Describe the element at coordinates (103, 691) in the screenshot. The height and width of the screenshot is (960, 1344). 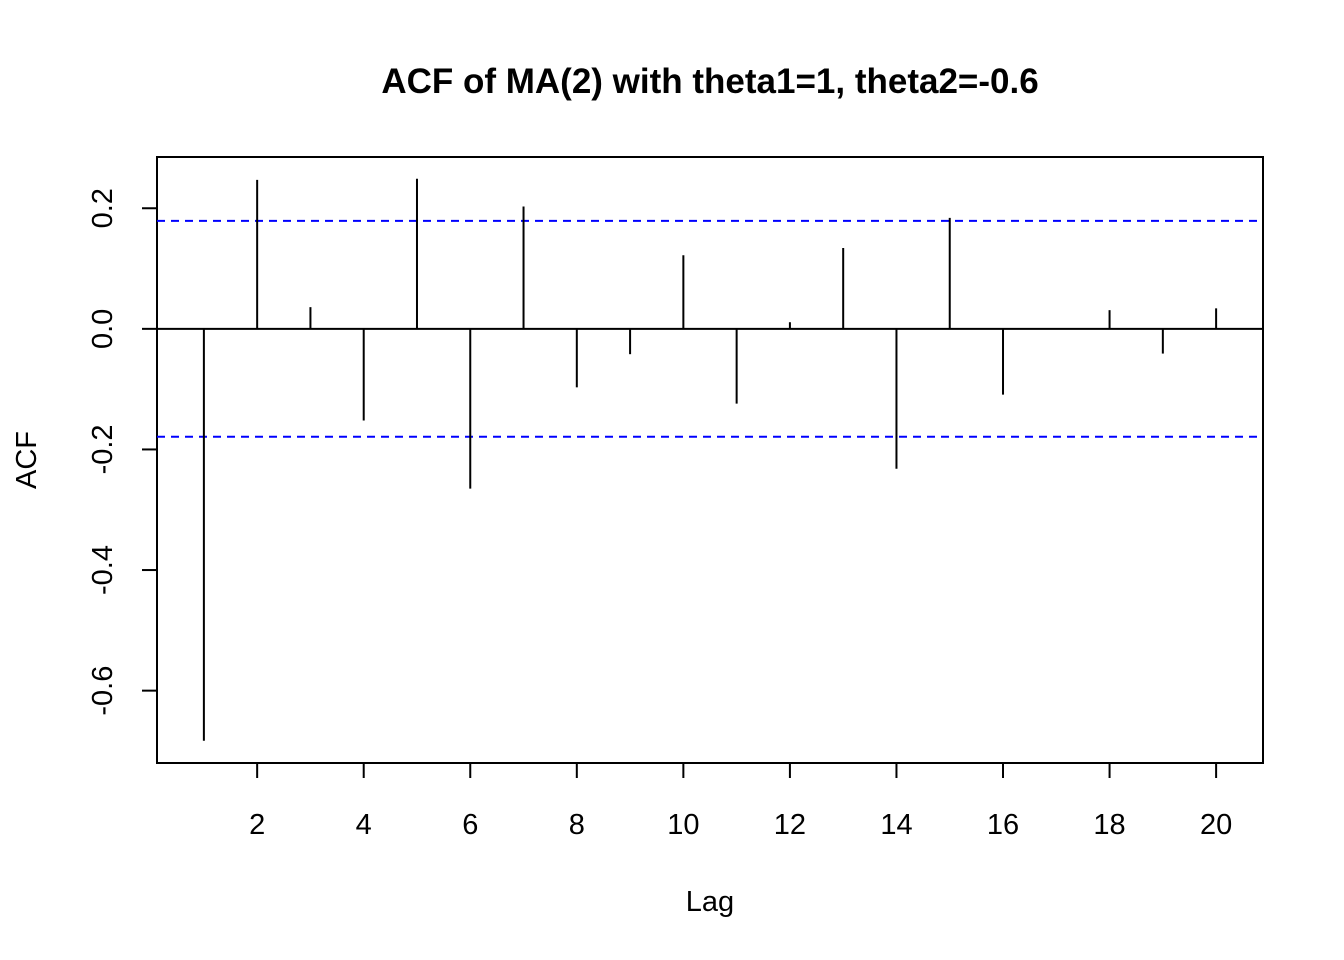
I see `y-tick-label: -0.6` at that location.